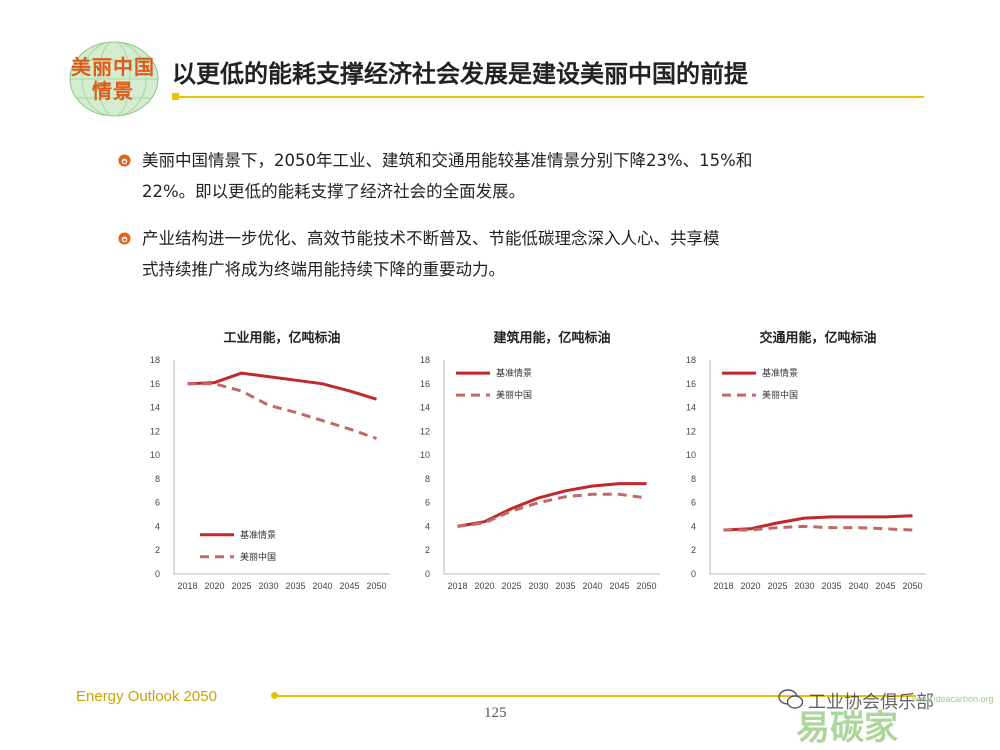 This screenshot has width=1000, height=750. I want to click on bullet-2-line2: 式持续推广将成为终端用能持续下降的重要动力。, so click(323, 269).